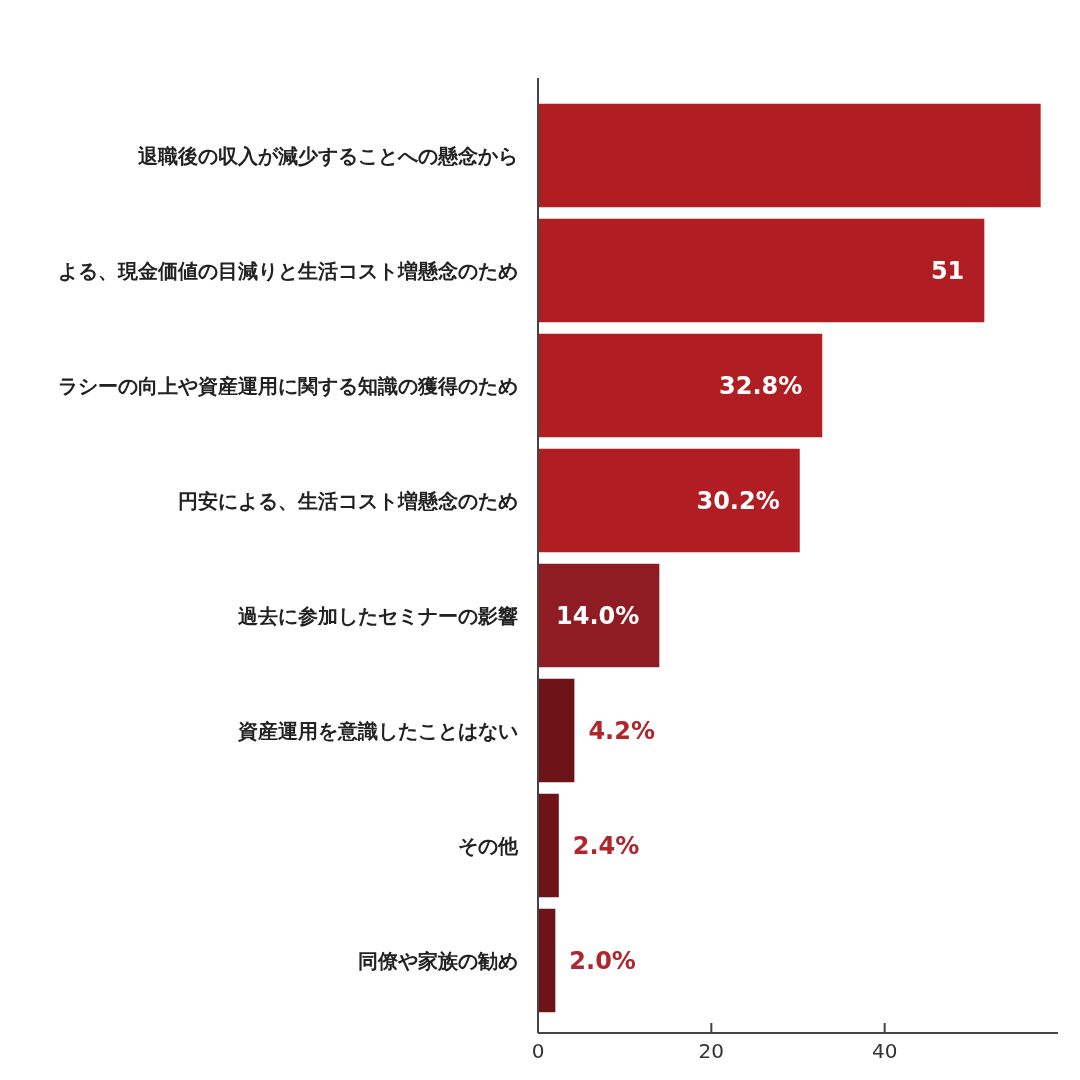  I want to click on x-tick-label: 0, so click(538, 1051).